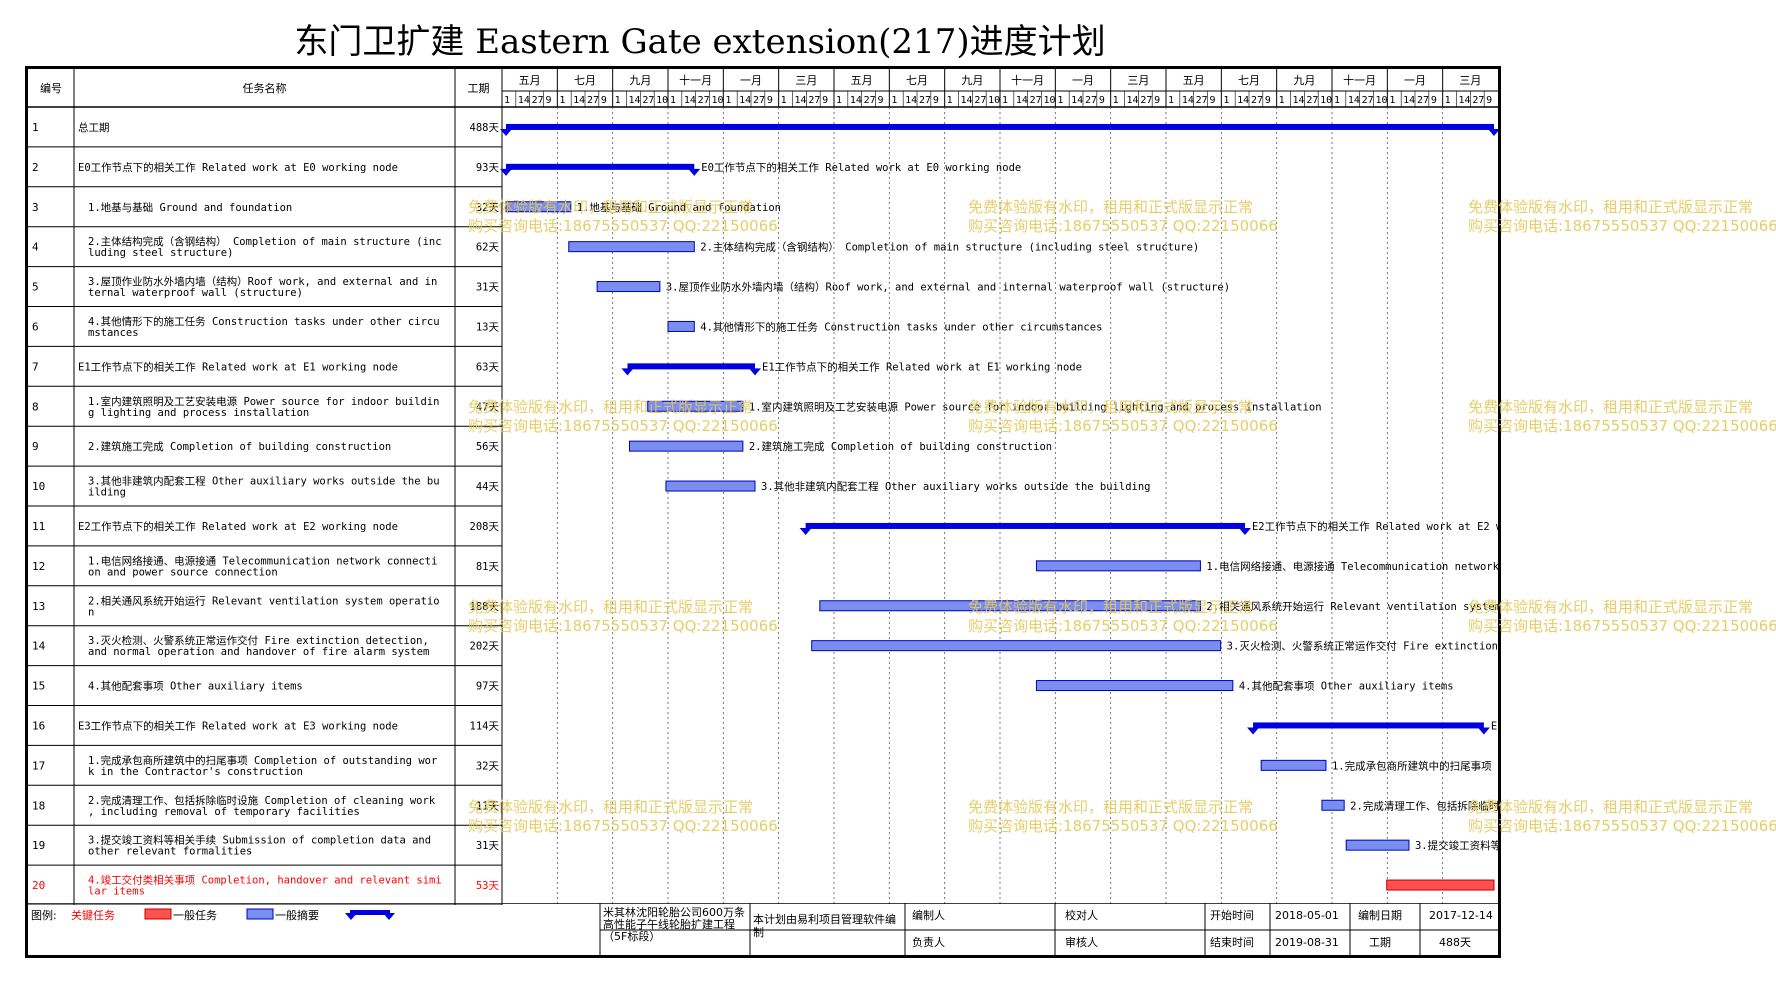  What do you see at coordinates (1304, 80) in the screenshot?
I see `month-label: 九月` at bounding box center [1304, 80].